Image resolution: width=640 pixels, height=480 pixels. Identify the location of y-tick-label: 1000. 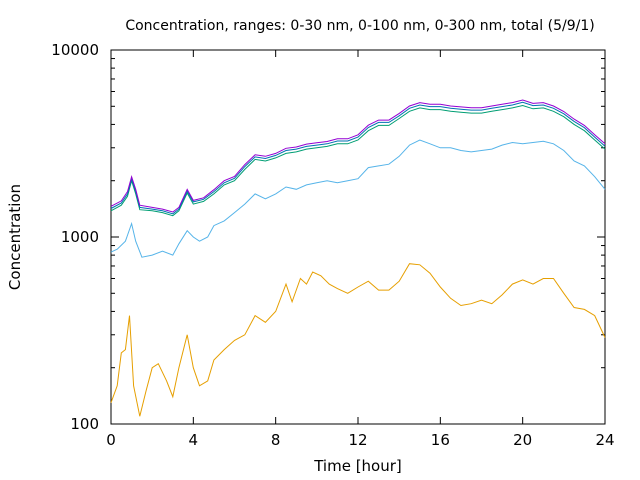
(80, 237).